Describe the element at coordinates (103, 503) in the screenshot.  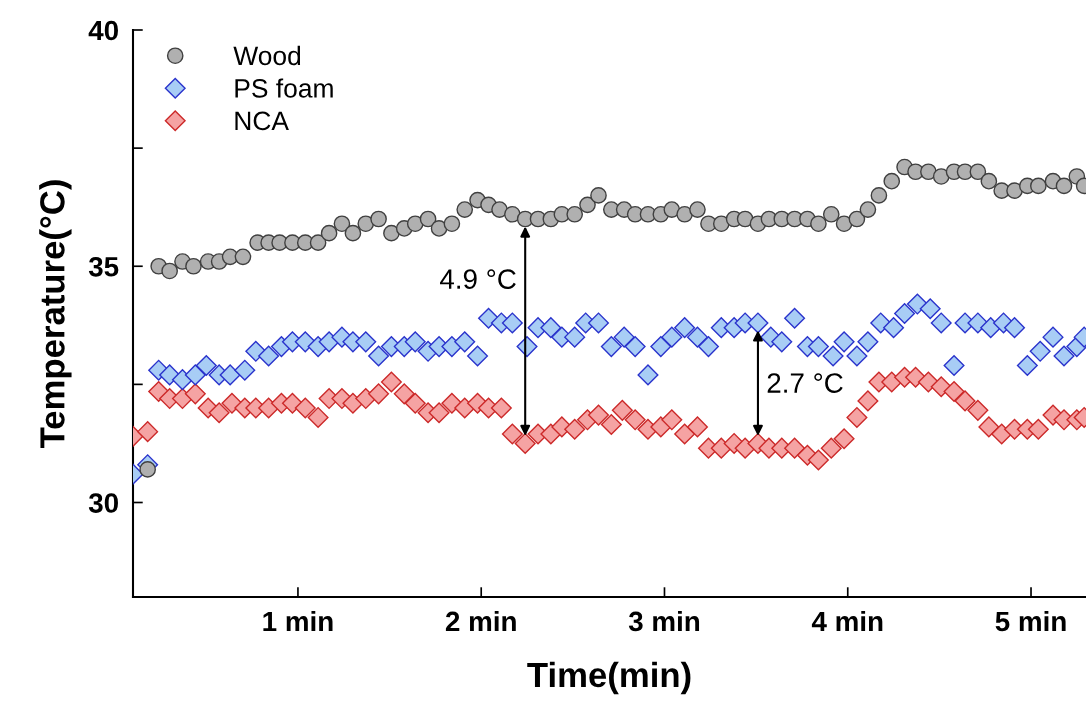
I see `y-tick-label: 30` at that location.